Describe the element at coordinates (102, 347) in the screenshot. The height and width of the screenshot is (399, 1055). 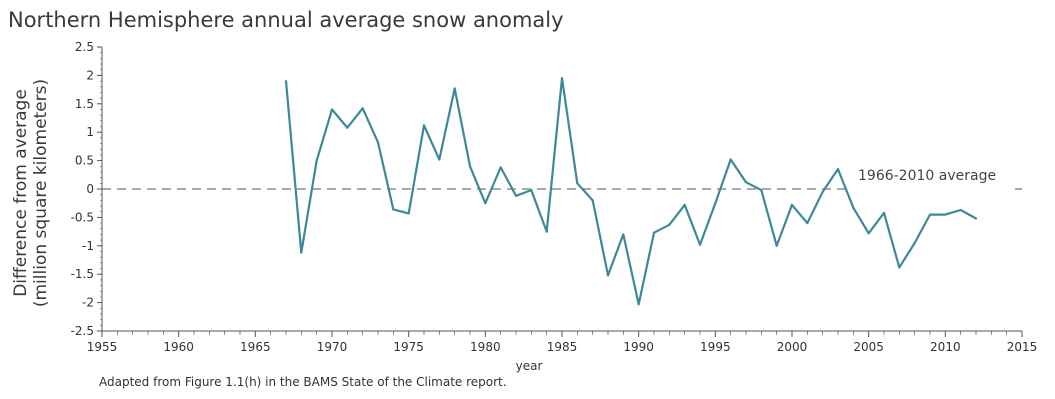
I see `x-tick-label: 1955` at that location.